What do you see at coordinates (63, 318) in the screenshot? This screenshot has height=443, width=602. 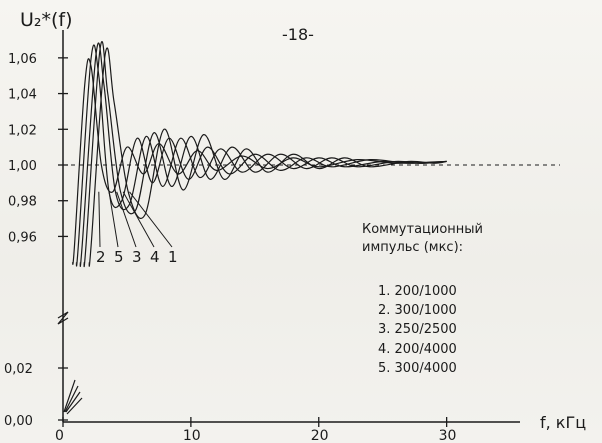 I see `y-axis-break` at bounding box center [63, 318].